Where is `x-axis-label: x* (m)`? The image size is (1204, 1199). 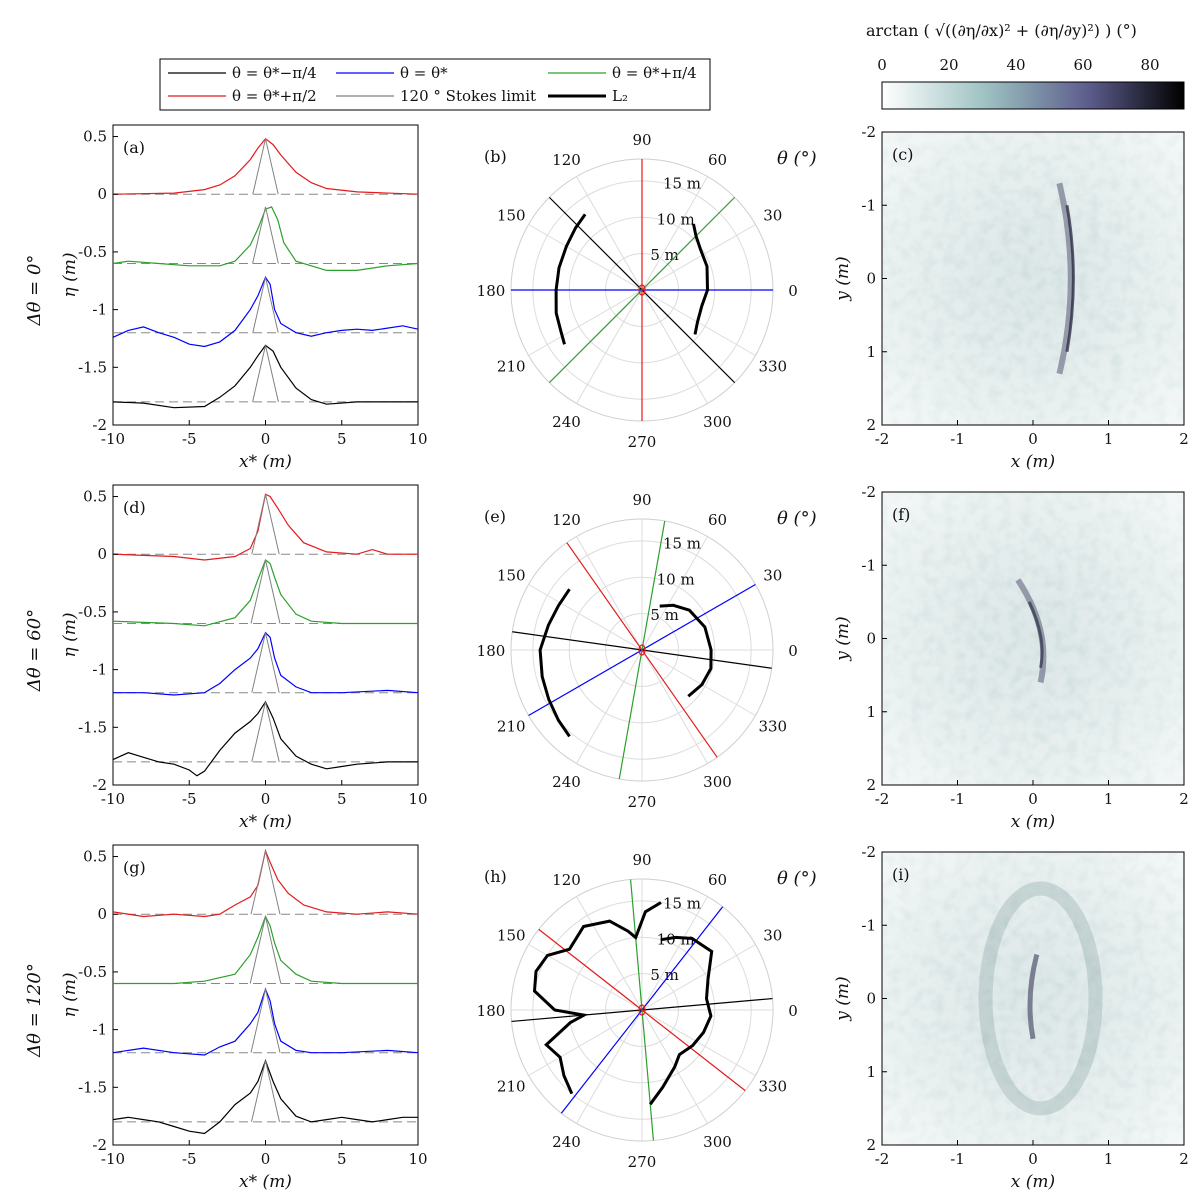 x-axis-label: x* (m) is located at coordinates (265, 1182).